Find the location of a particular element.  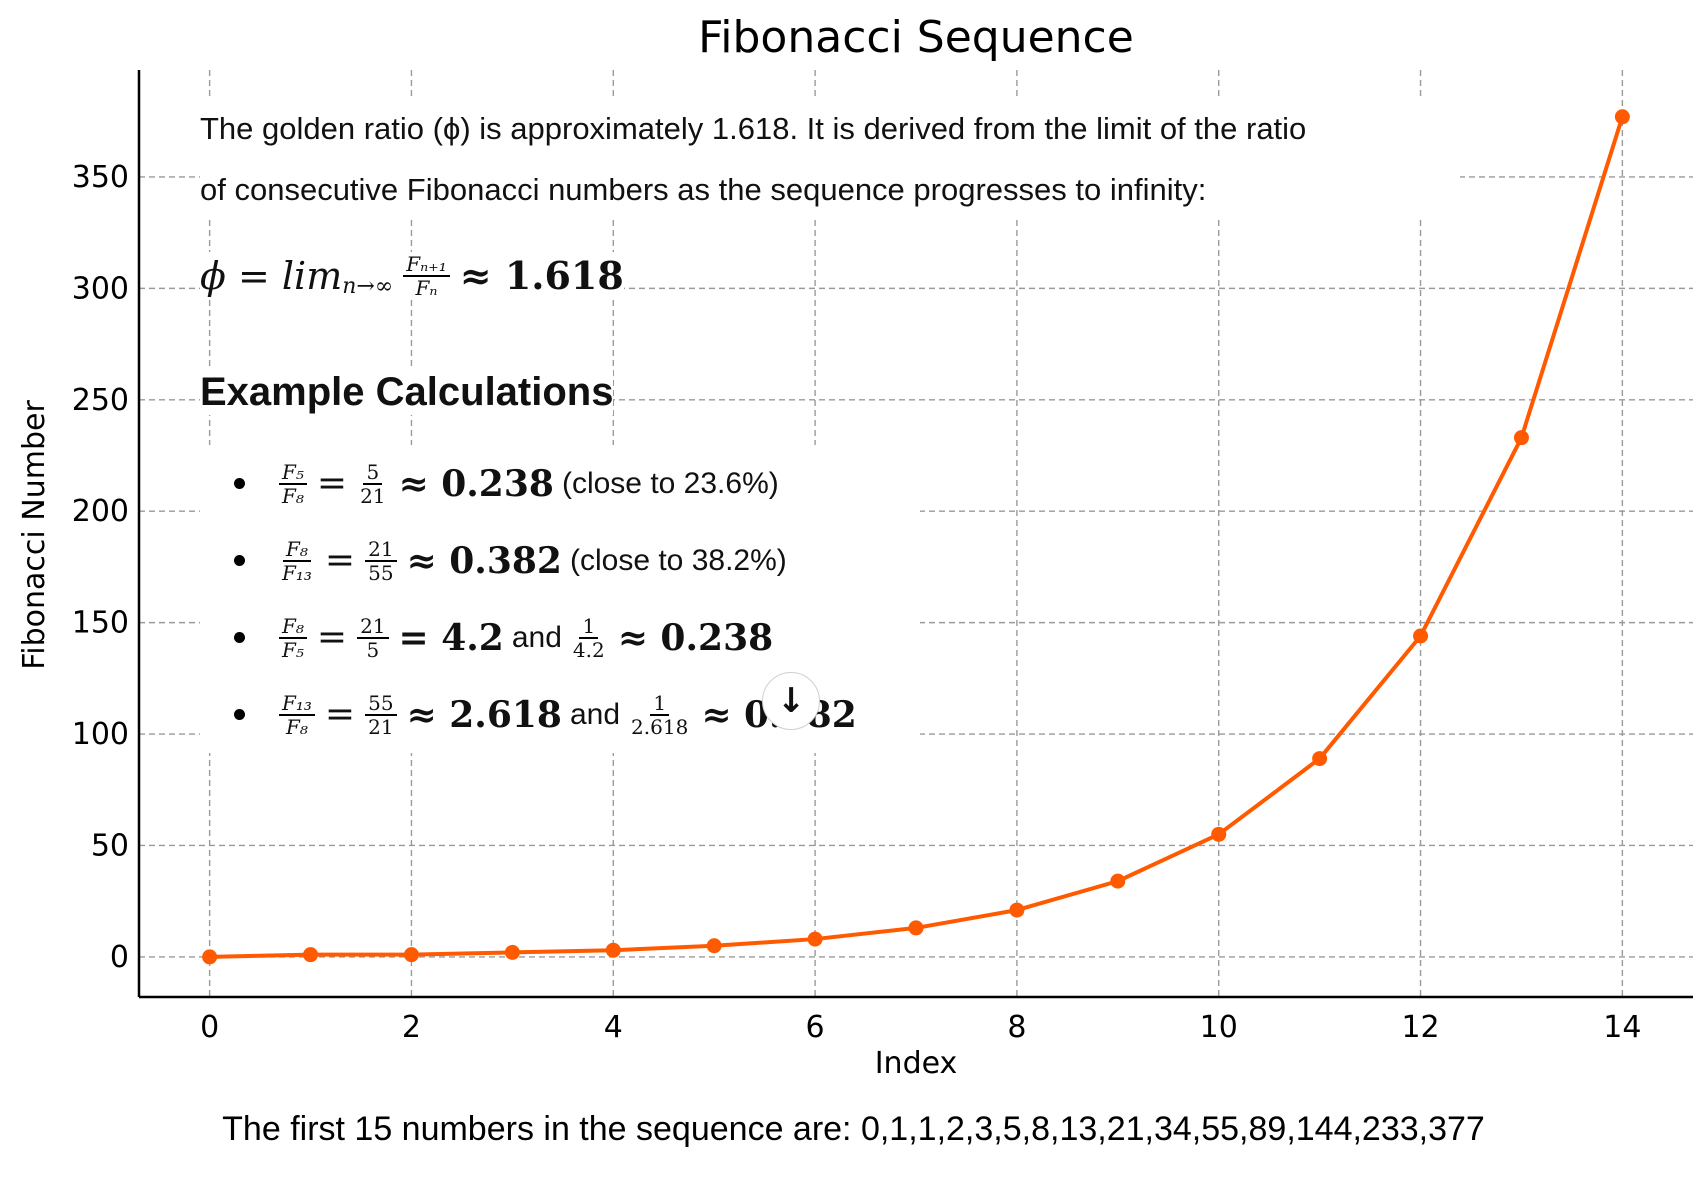

reciprocal-result: ≈ 0.238 is located at coordinates (695, 637).